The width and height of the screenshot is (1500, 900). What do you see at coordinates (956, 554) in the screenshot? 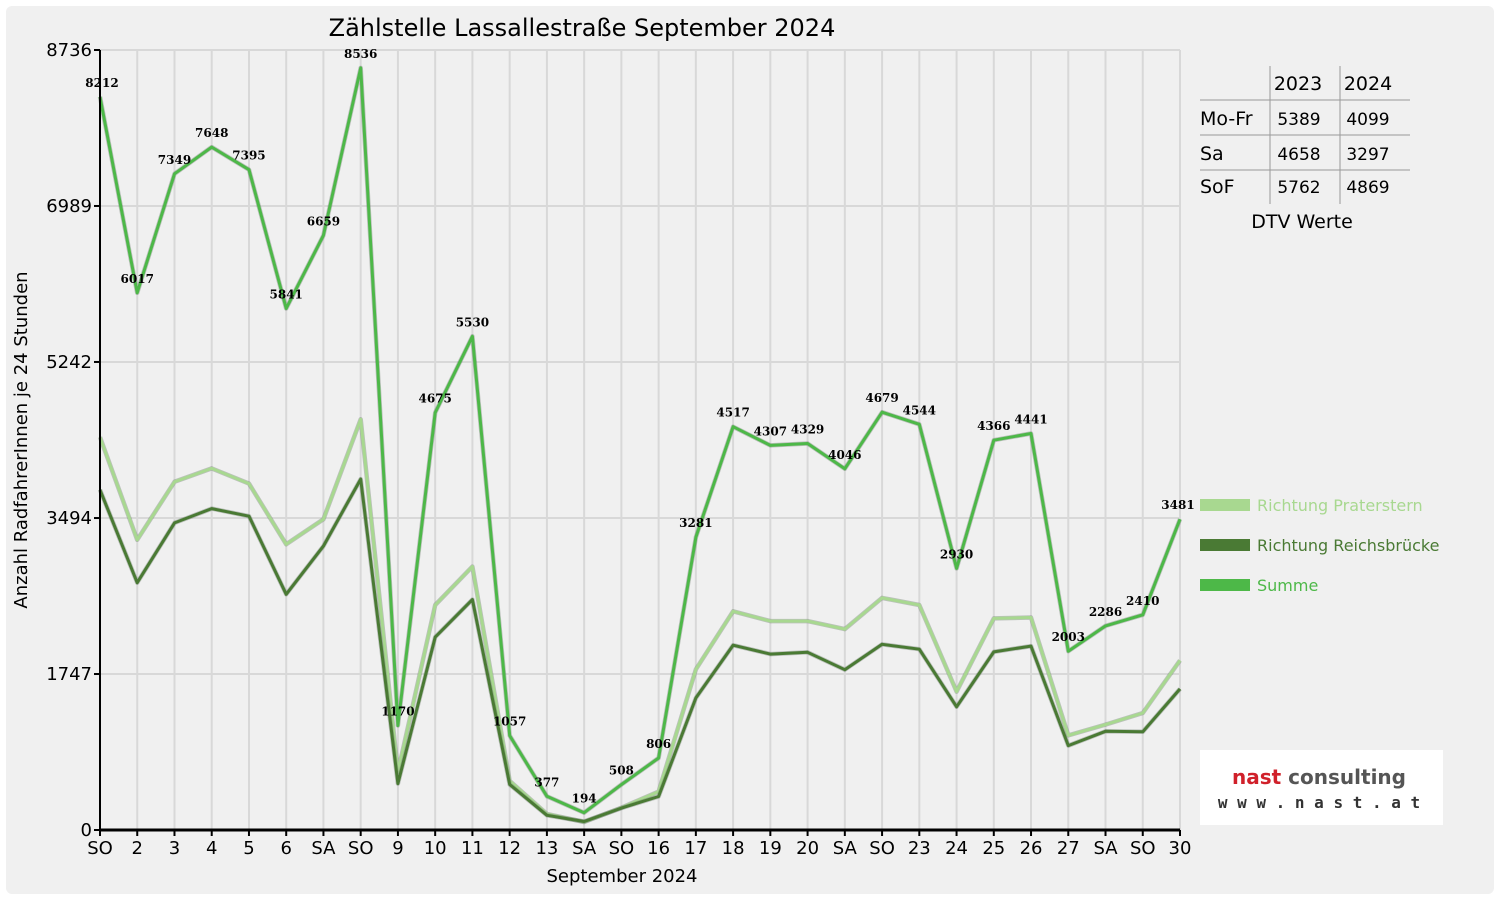
I see `data-label: 2930` at bounding box center [956, 554].